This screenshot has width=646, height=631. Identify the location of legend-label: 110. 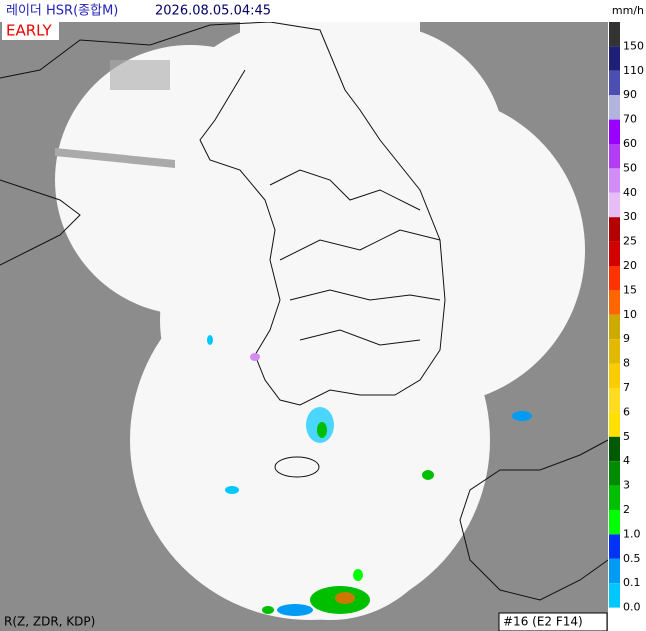
(633, 70).